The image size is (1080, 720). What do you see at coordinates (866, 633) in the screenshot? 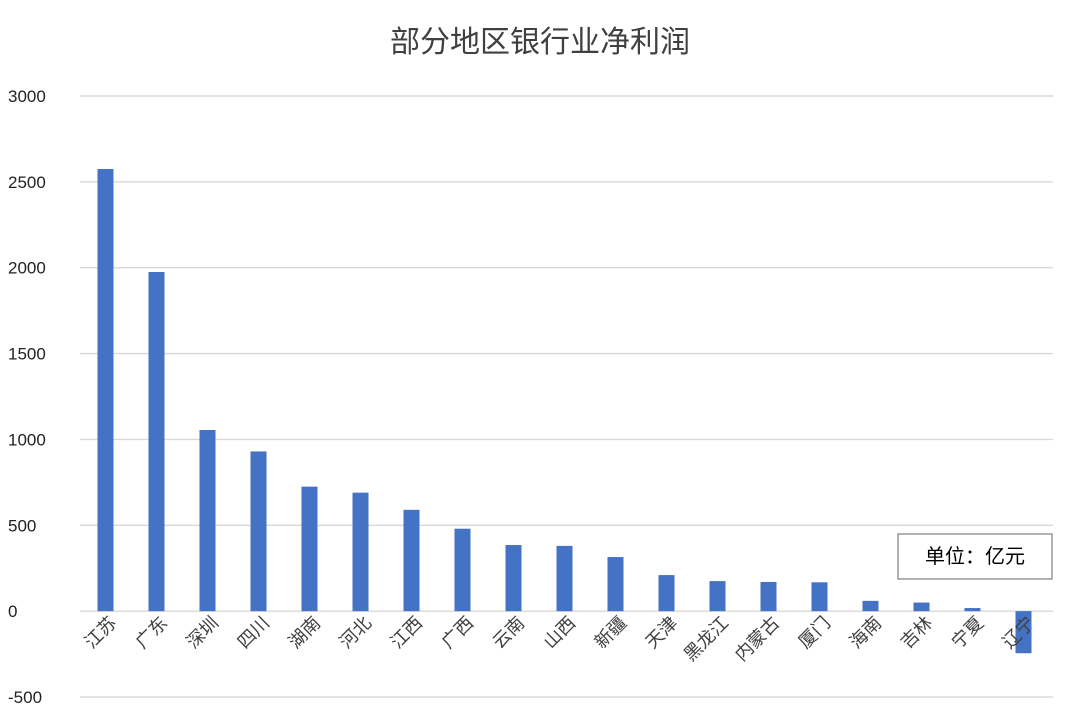
I see `x-tick-label: 海南` at bounding box center [866, 633].